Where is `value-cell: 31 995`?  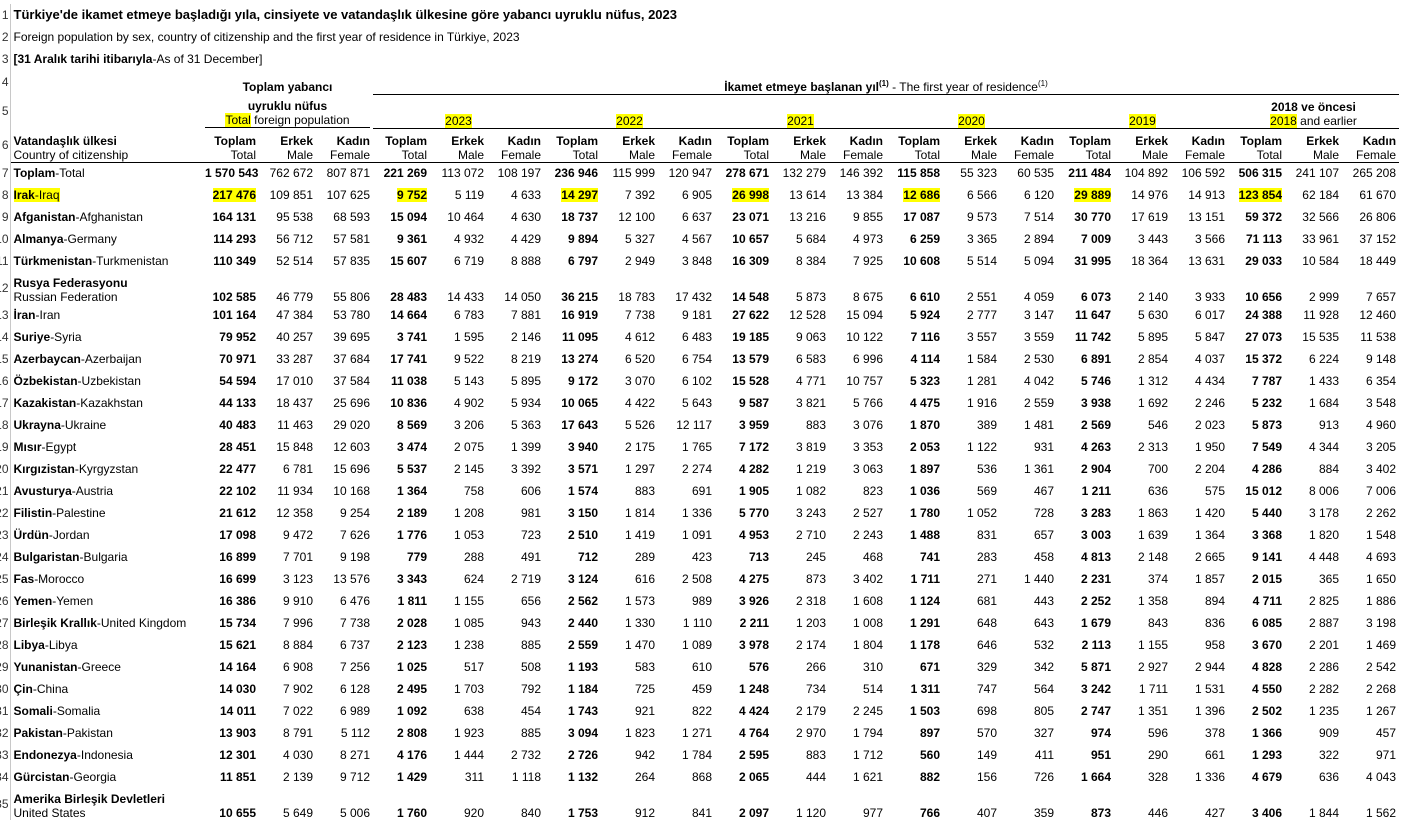
value-cell: 31 995 is located at coordinates (1085, 261).